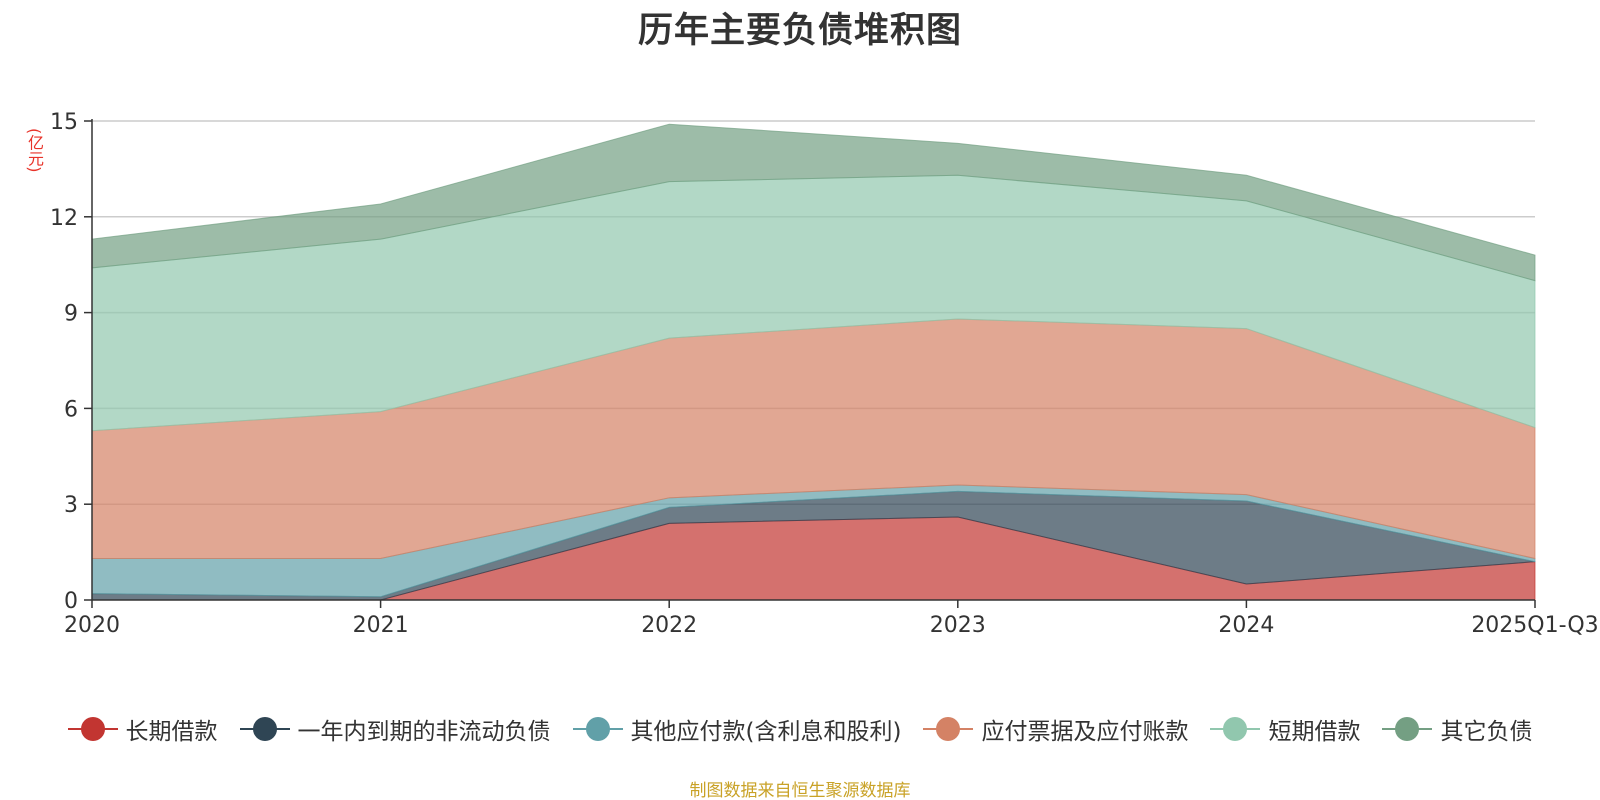 This screenshot has width=1600, height=800. I want to click on y-tick-label: 3, so click(71, 505).